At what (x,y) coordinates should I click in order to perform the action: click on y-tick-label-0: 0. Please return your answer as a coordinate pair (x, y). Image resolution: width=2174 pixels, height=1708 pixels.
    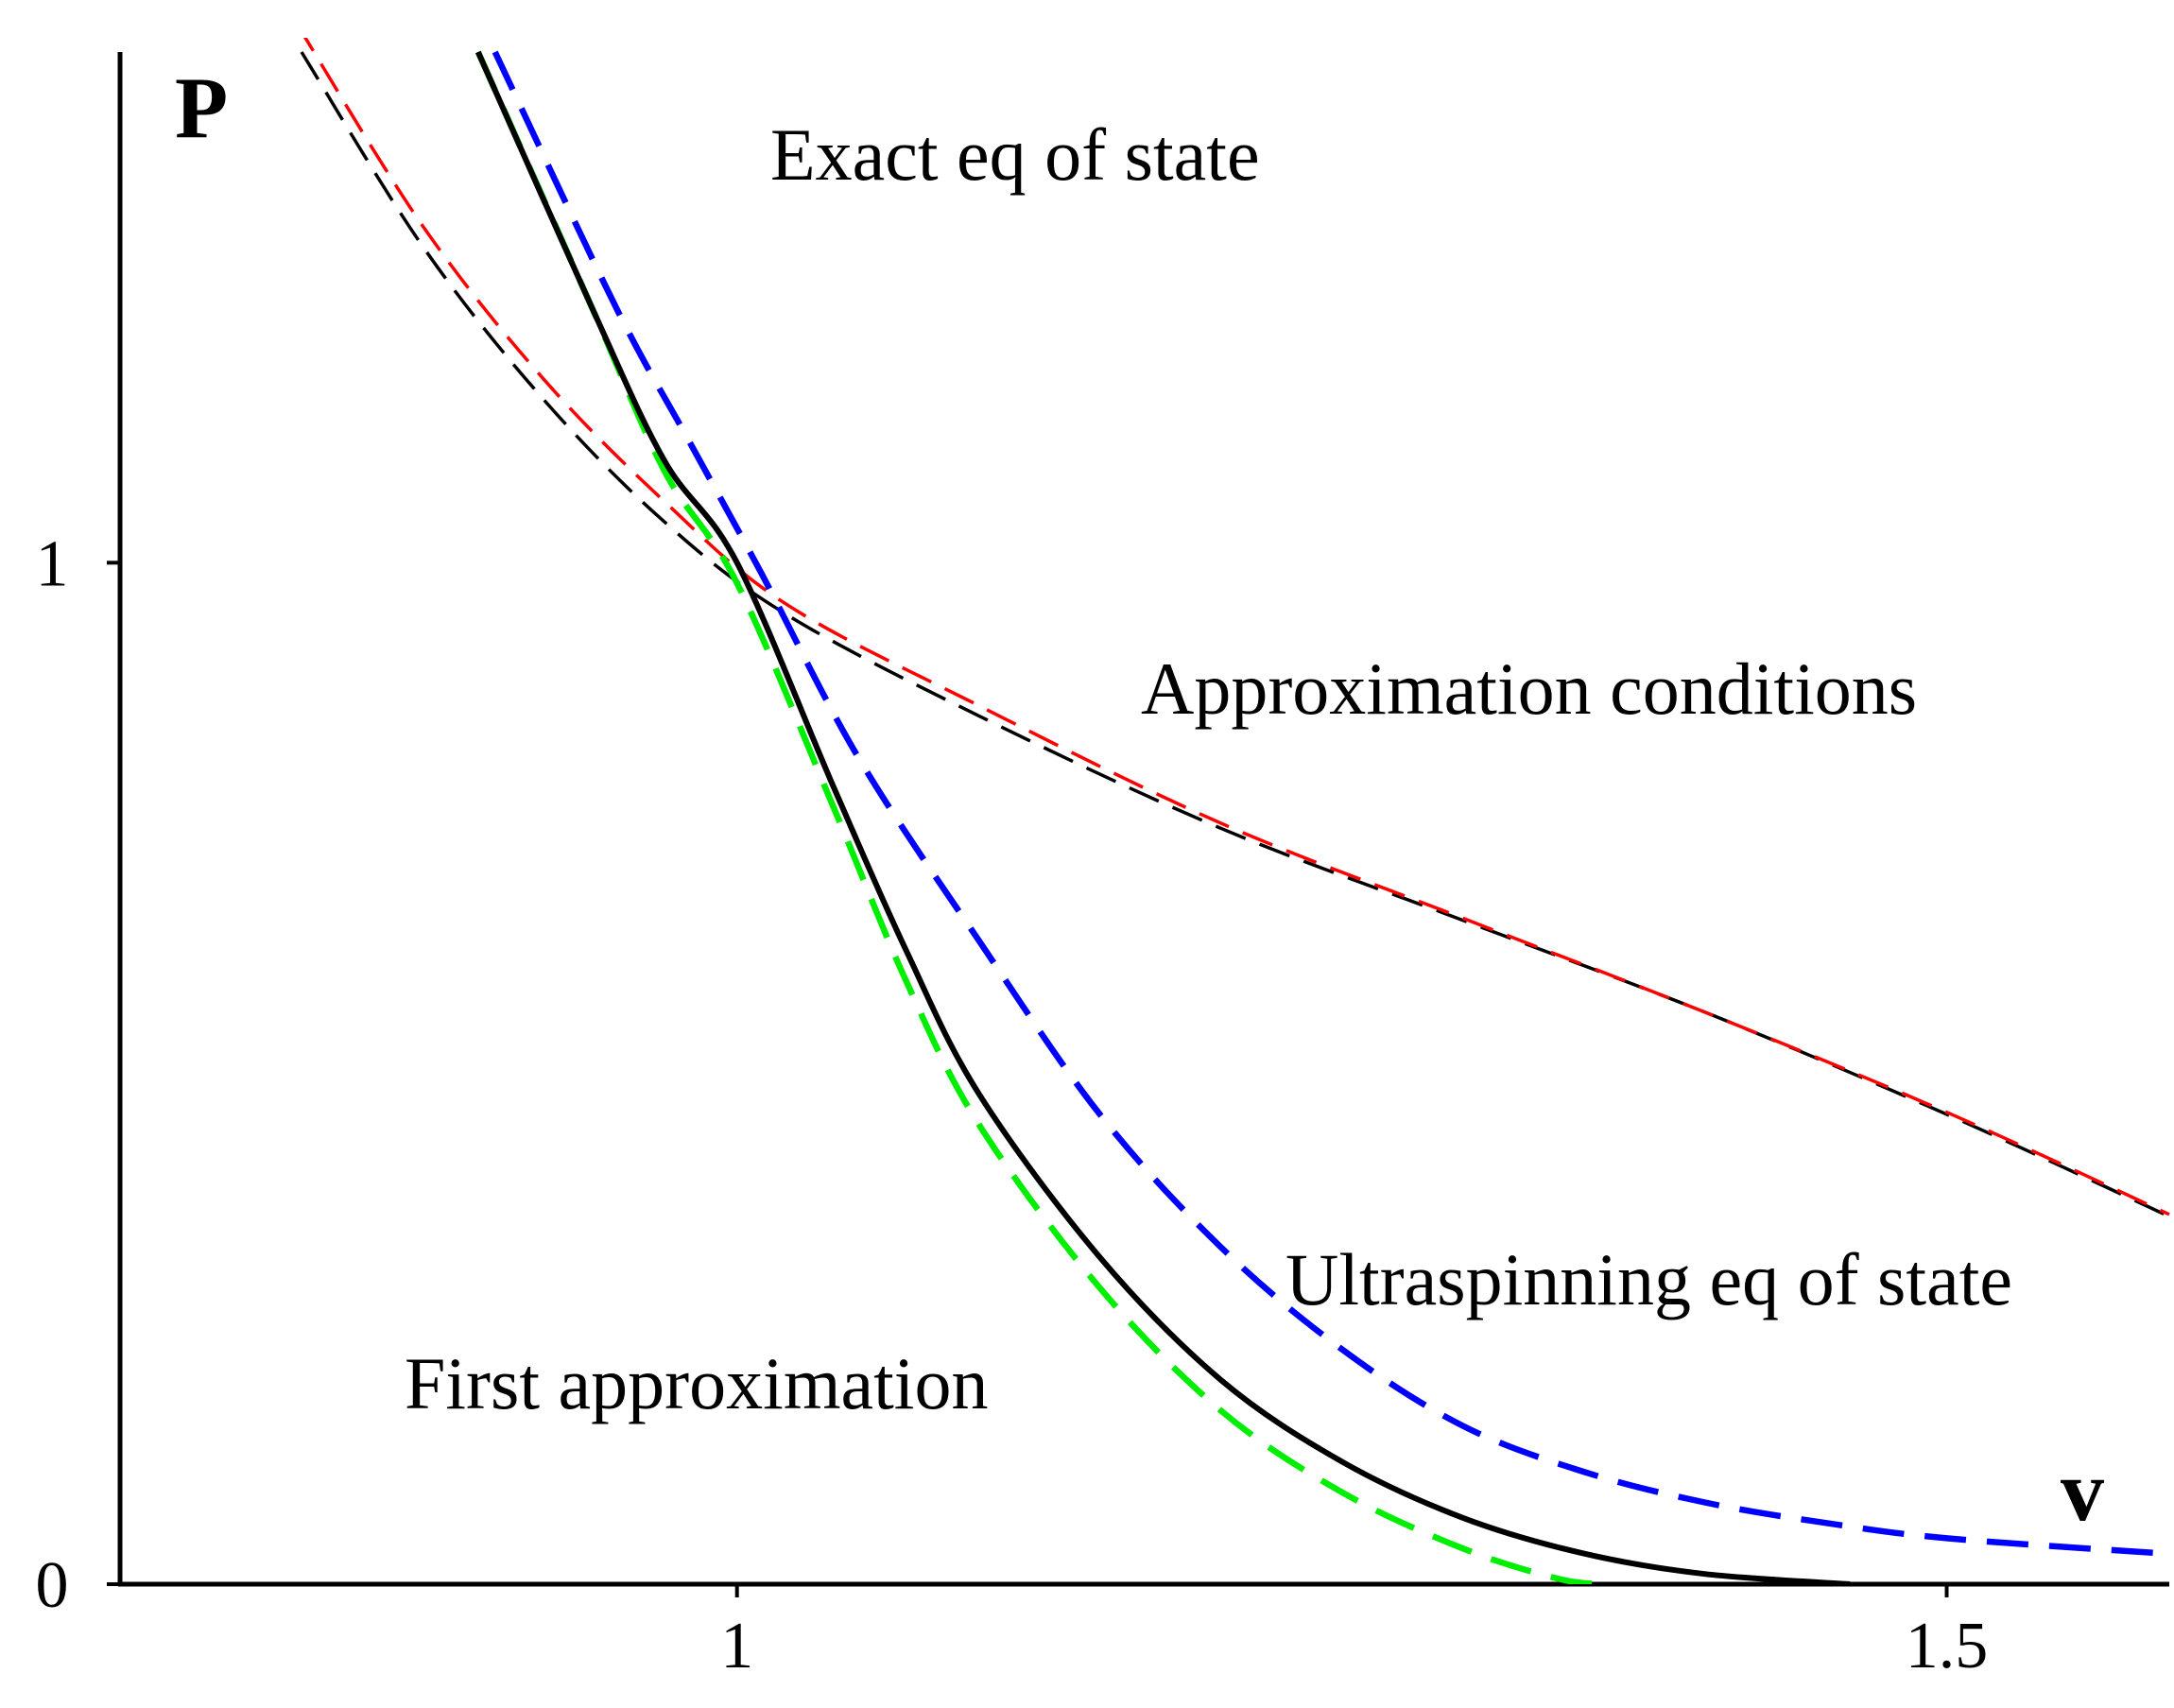
    Looking at the image, I should click on (52, 1585).